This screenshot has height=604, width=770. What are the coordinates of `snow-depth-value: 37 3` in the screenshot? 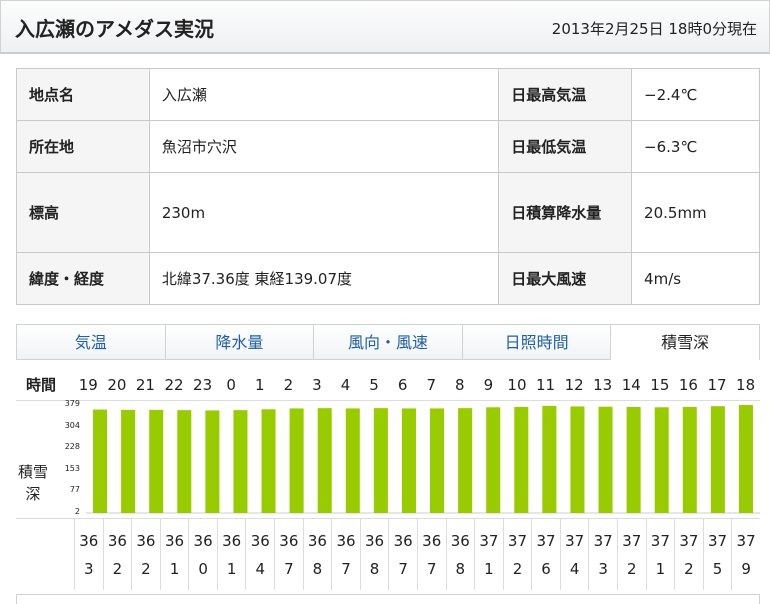 It's located at (602, 554).